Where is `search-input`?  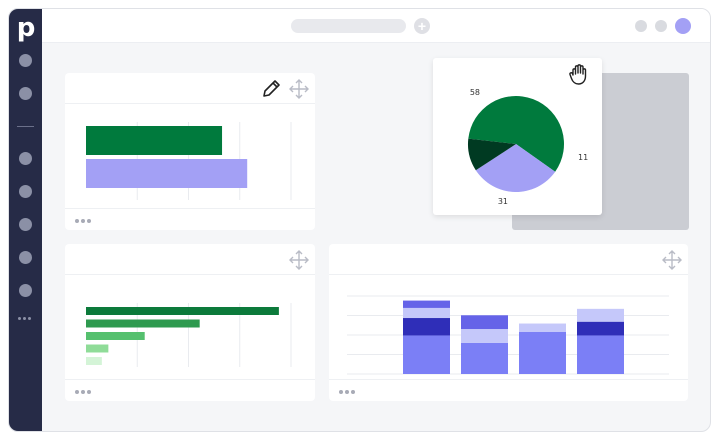 search-input is located at coordinates (348, 26).